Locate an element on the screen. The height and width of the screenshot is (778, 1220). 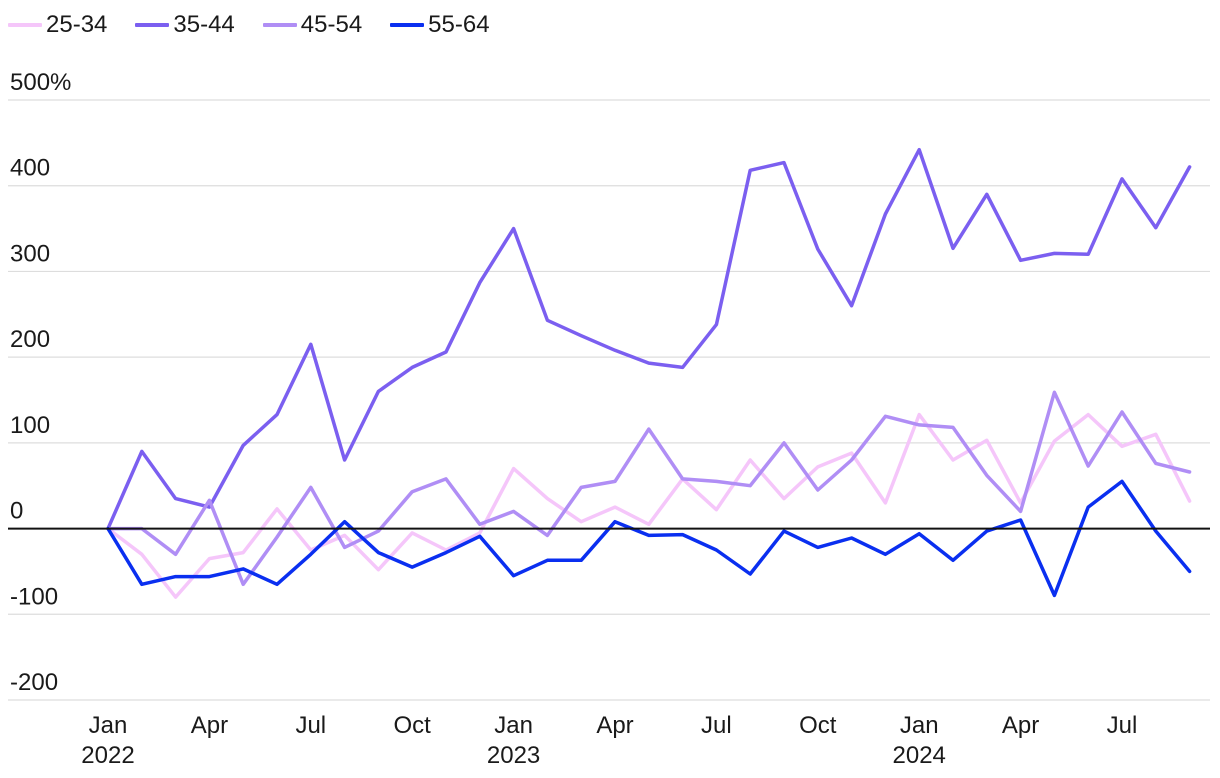
y-tick-label: 400 is located at coordinates (30, 168).